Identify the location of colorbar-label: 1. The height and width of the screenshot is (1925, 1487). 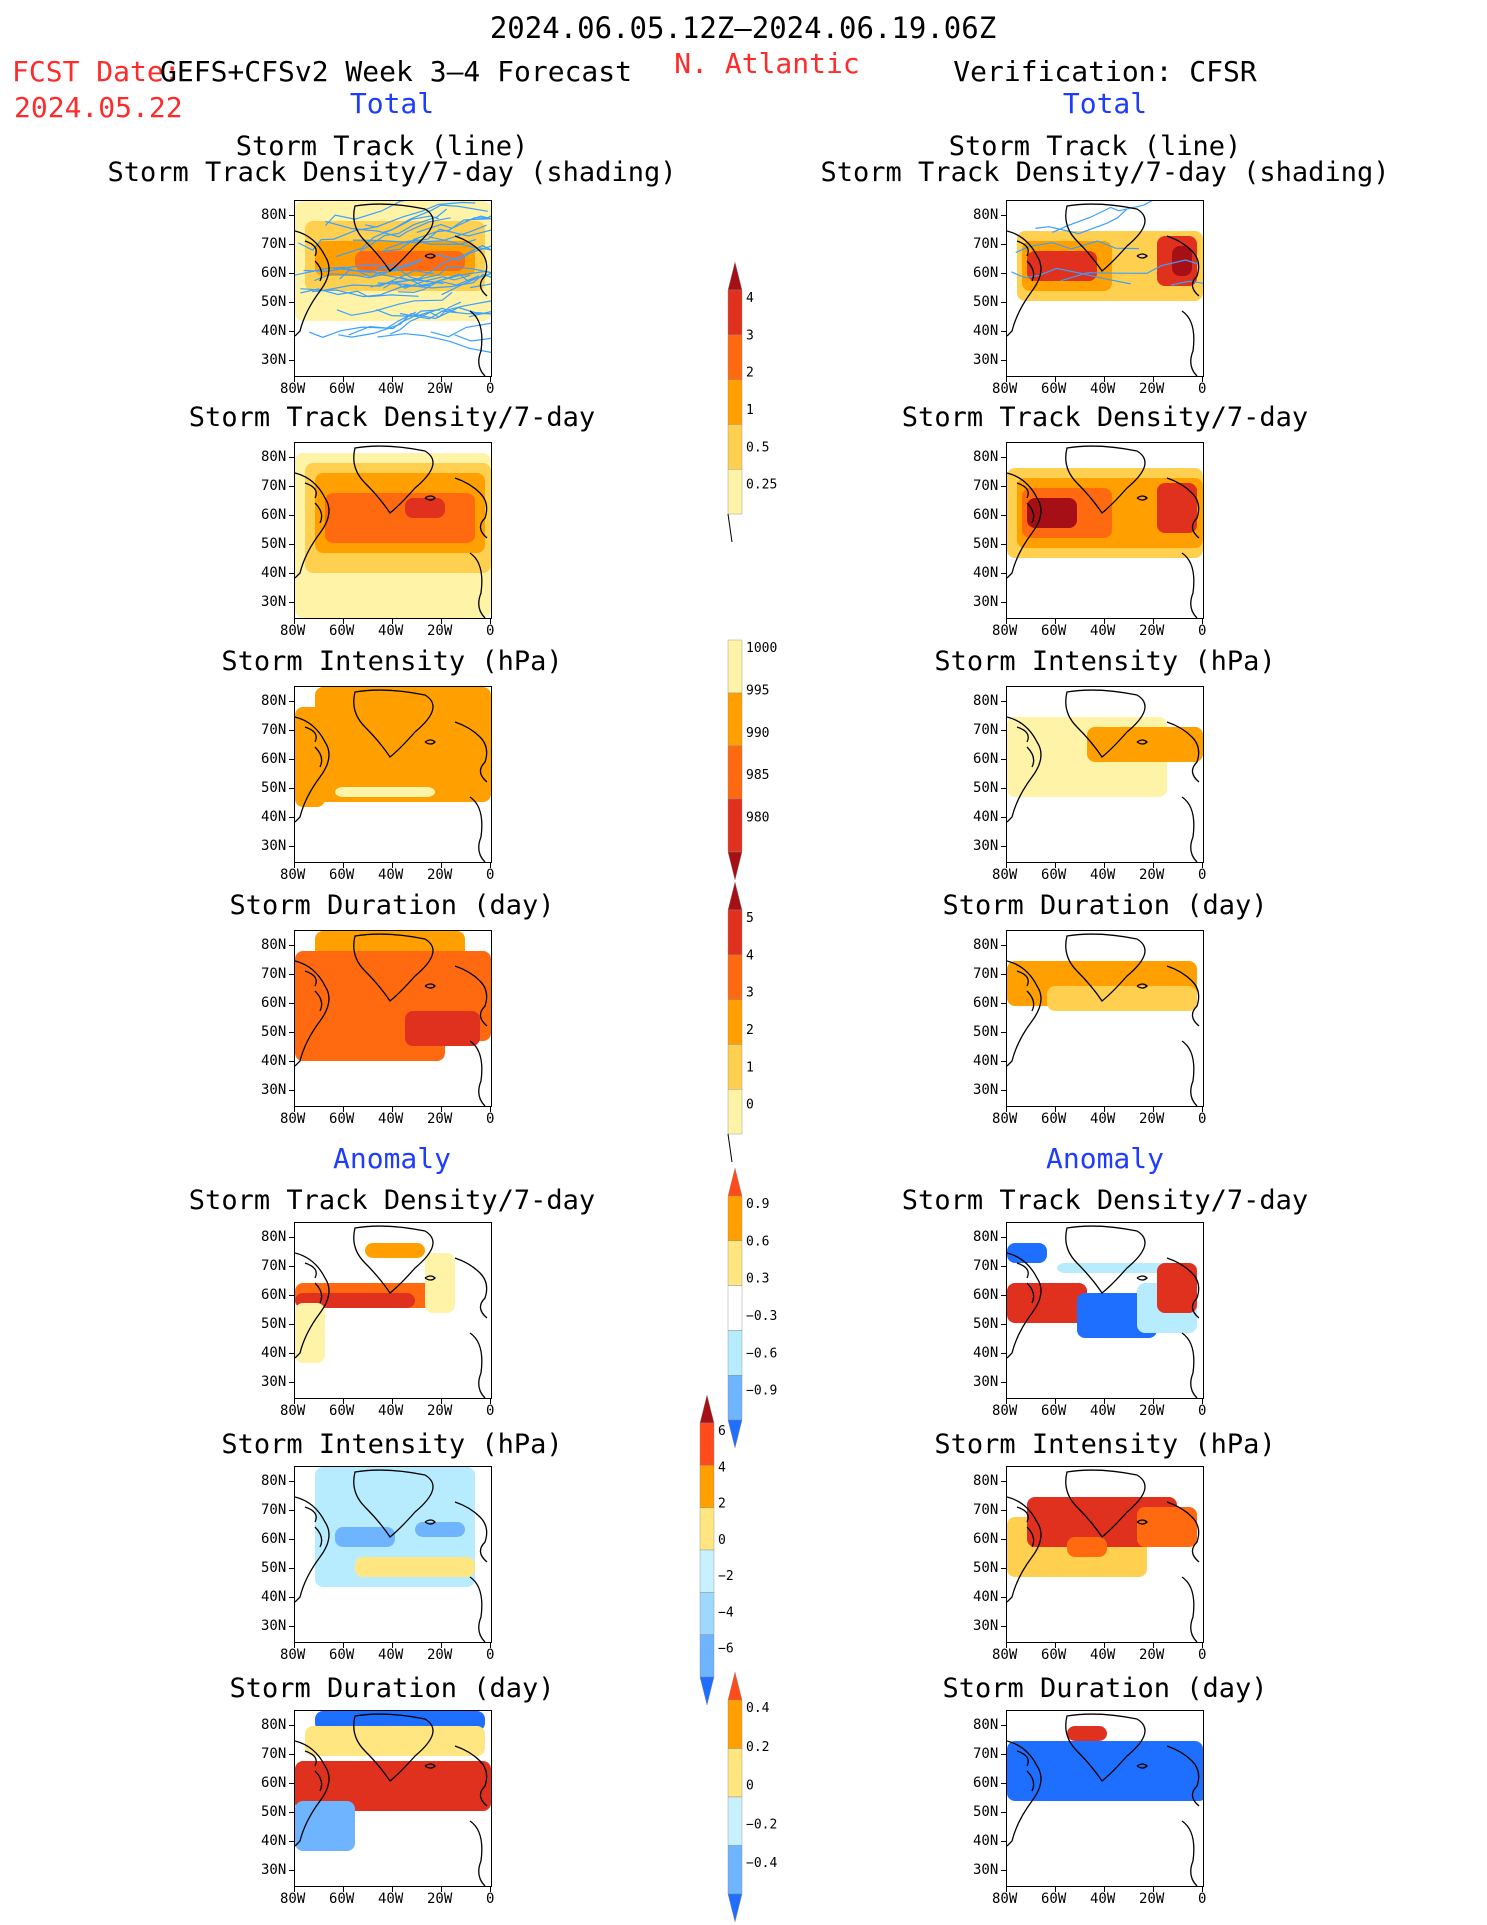
(750, 1067).